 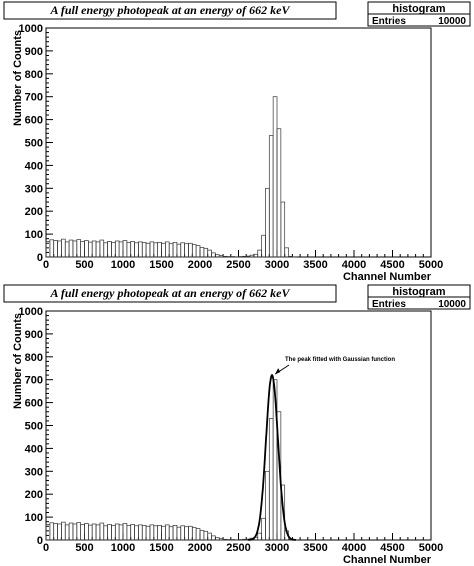 What do you see at coordinates (34, 144) in the screenshot?
I see `y-tick-label: 500` at bounding box center [34, 144].